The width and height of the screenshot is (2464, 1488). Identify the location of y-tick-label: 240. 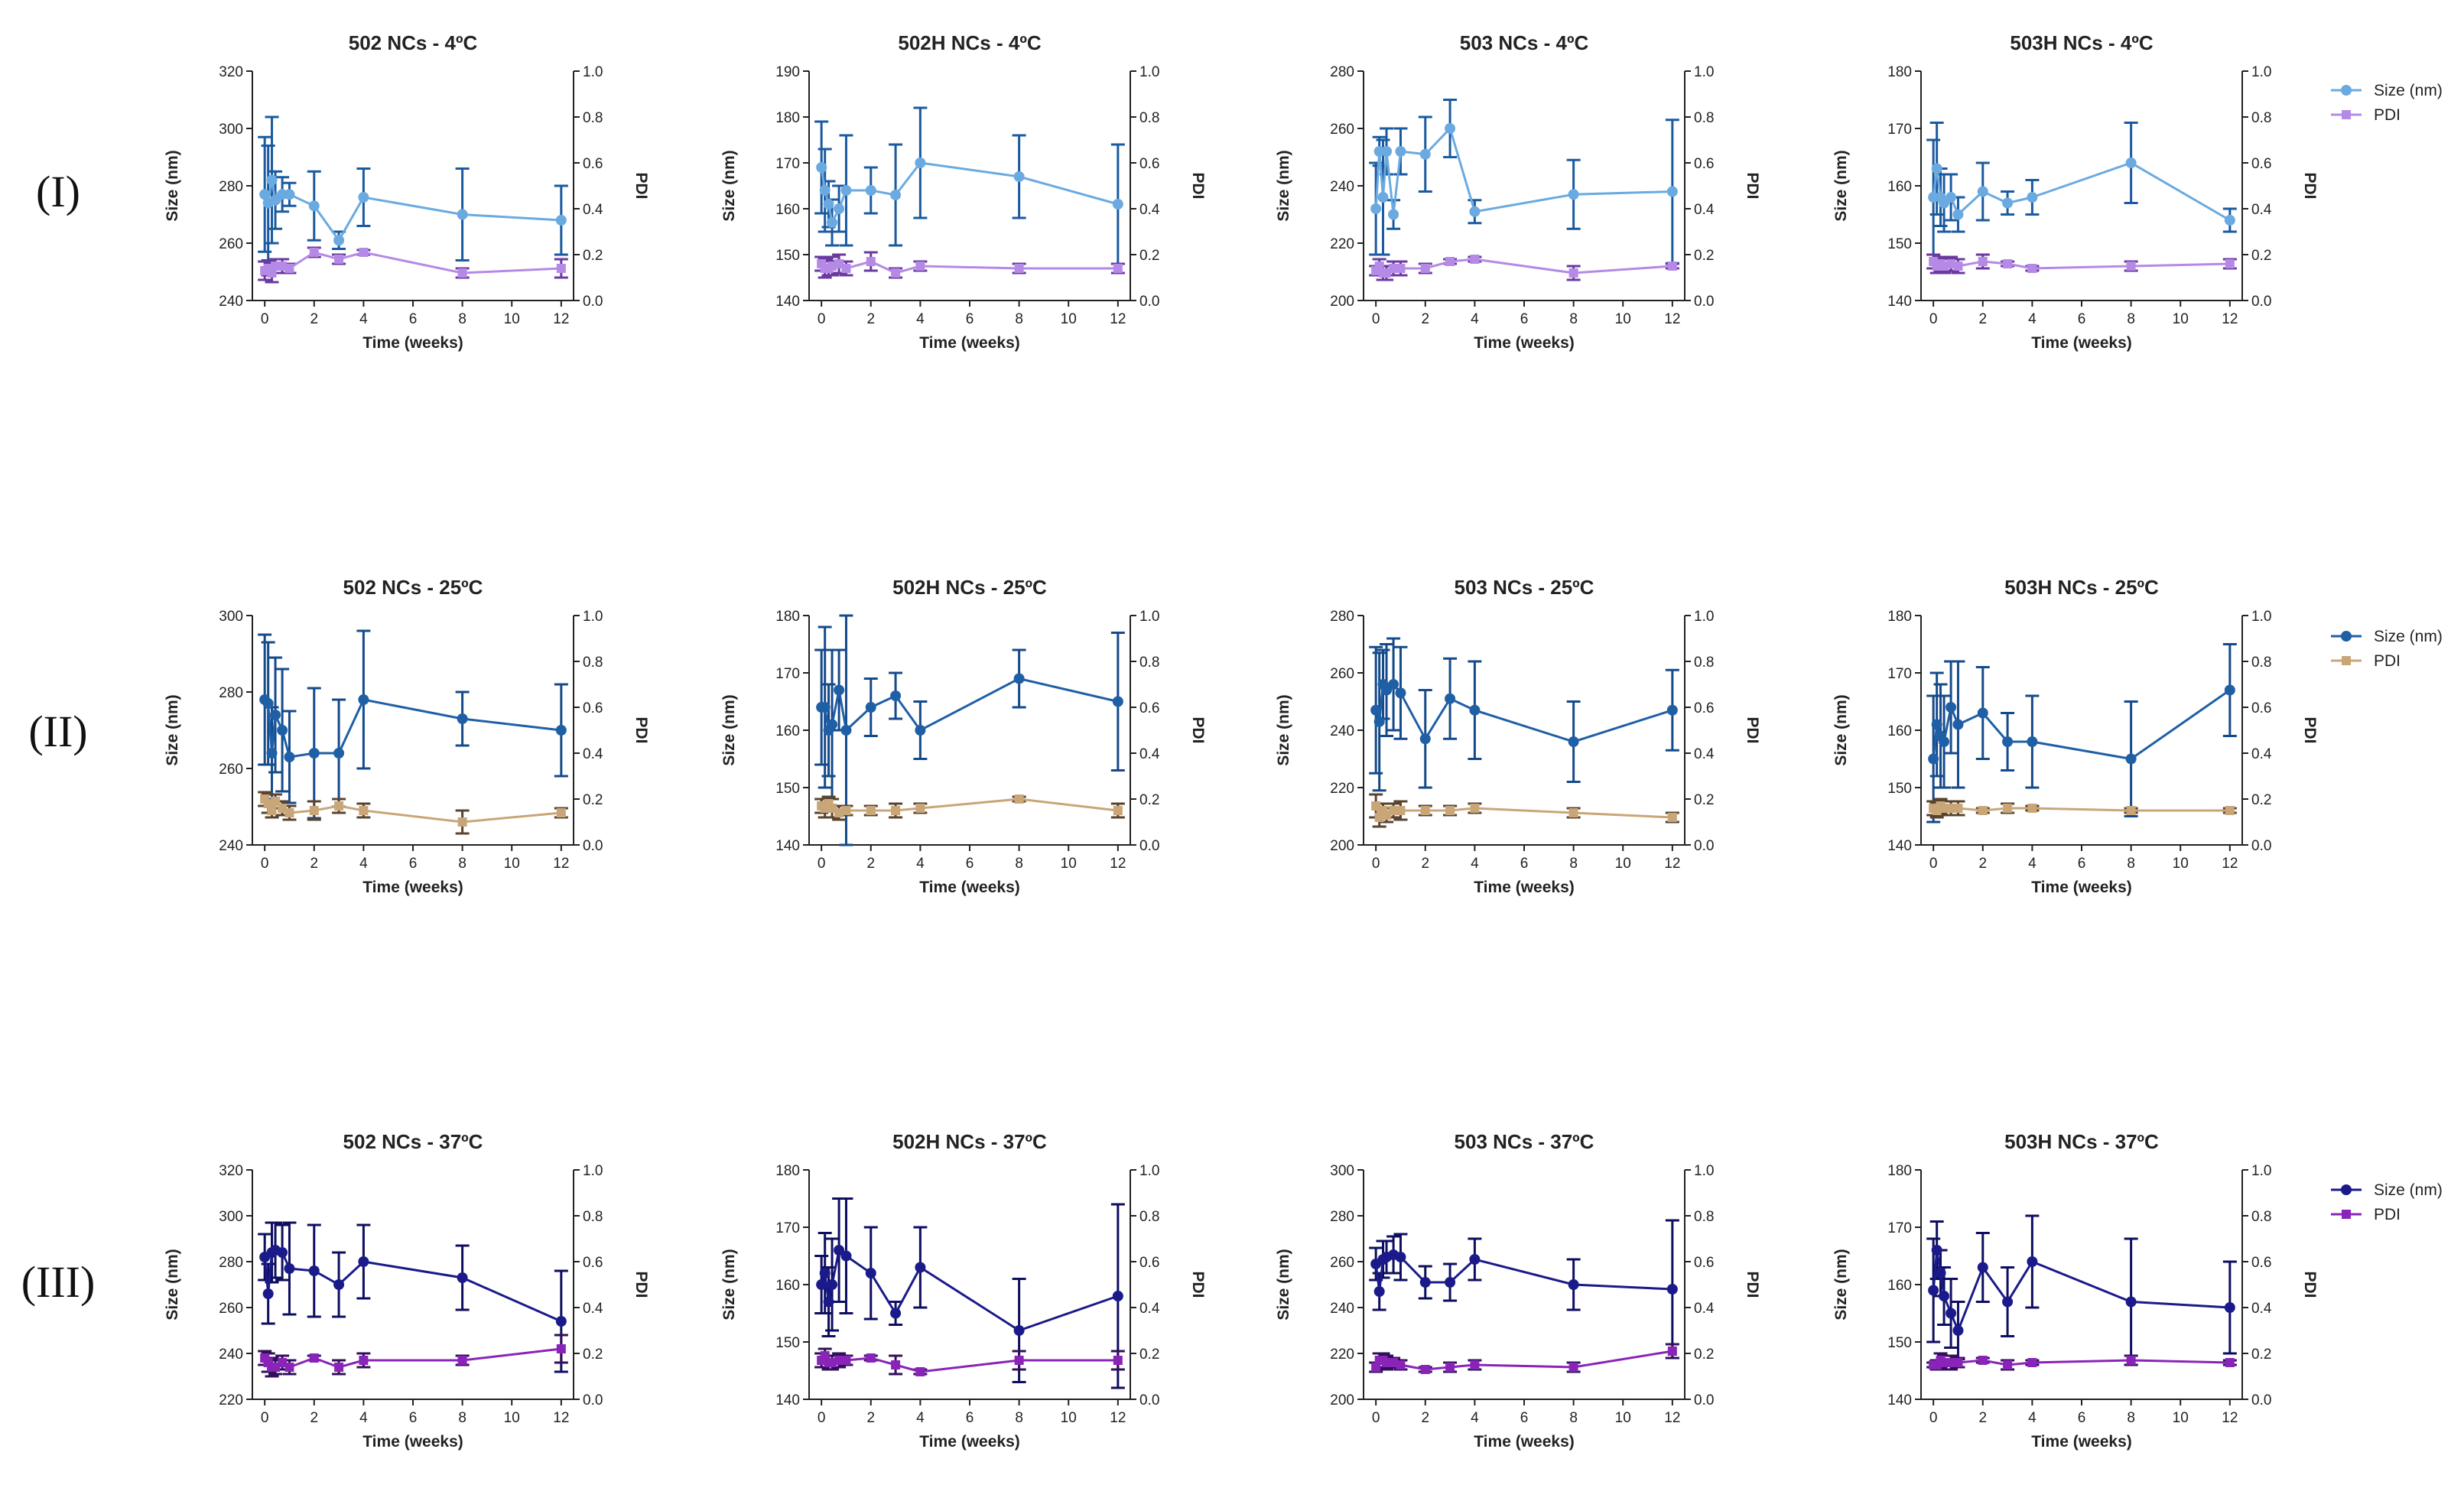
(1342, 731).